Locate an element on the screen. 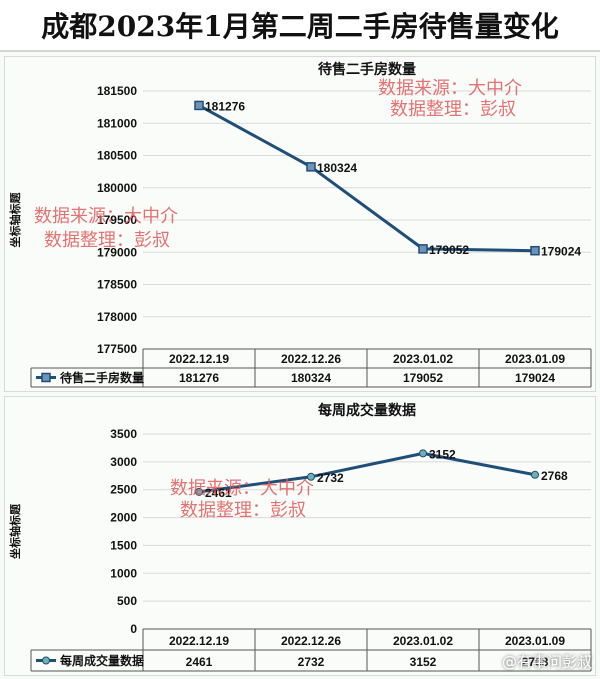 This screenshot has height=679, width=600. y-tick-label: 180000 is located at coordinates (117, 188).